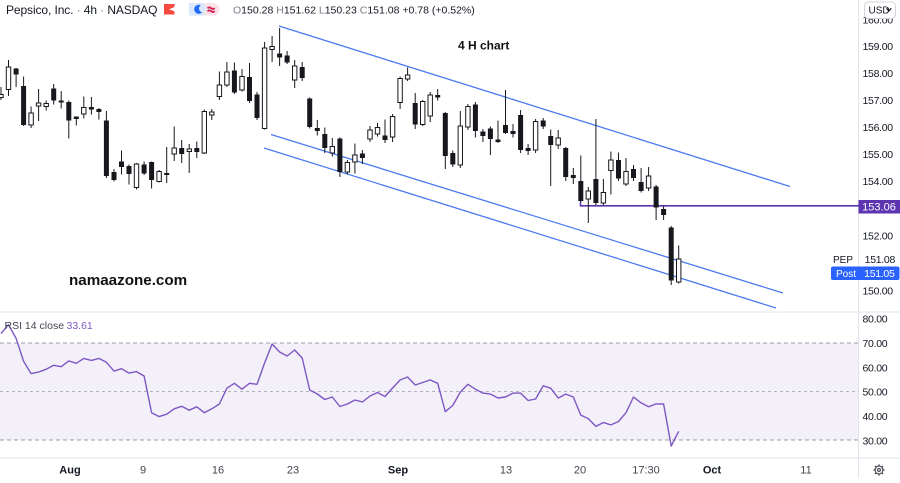  Describe the element at coordinates (846, 274) in the screenshot. I see `svg-text: Post` at that location.